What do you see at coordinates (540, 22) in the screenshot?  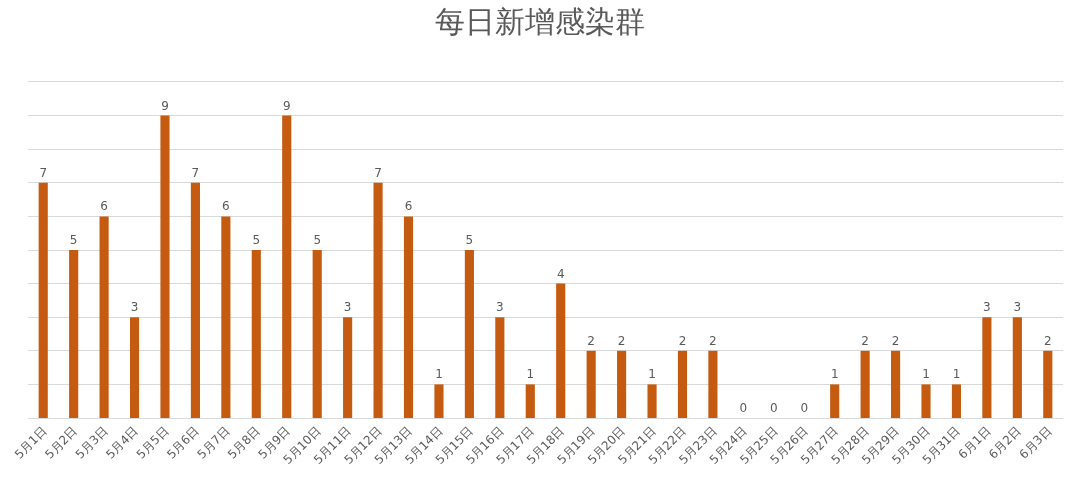 I see `chart-title: 每日新增感染群` at bounding box center [540, 22].